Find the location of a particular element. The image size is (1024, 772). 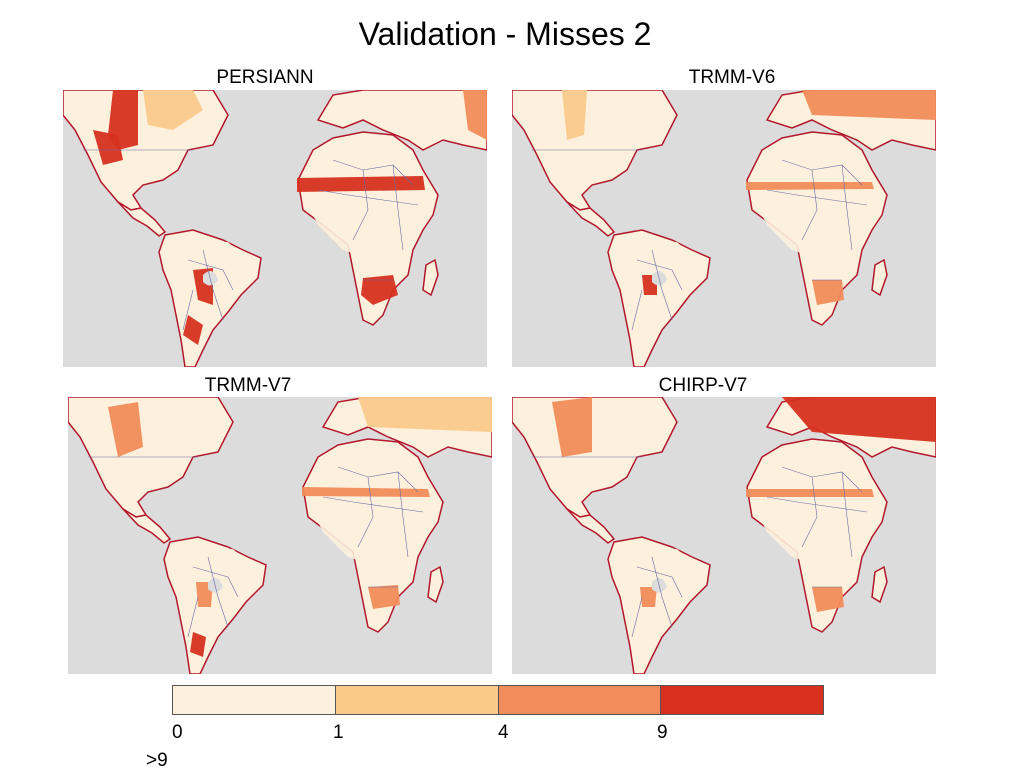

map-panel-chirp-v7 is located at coordinates (724, 535).